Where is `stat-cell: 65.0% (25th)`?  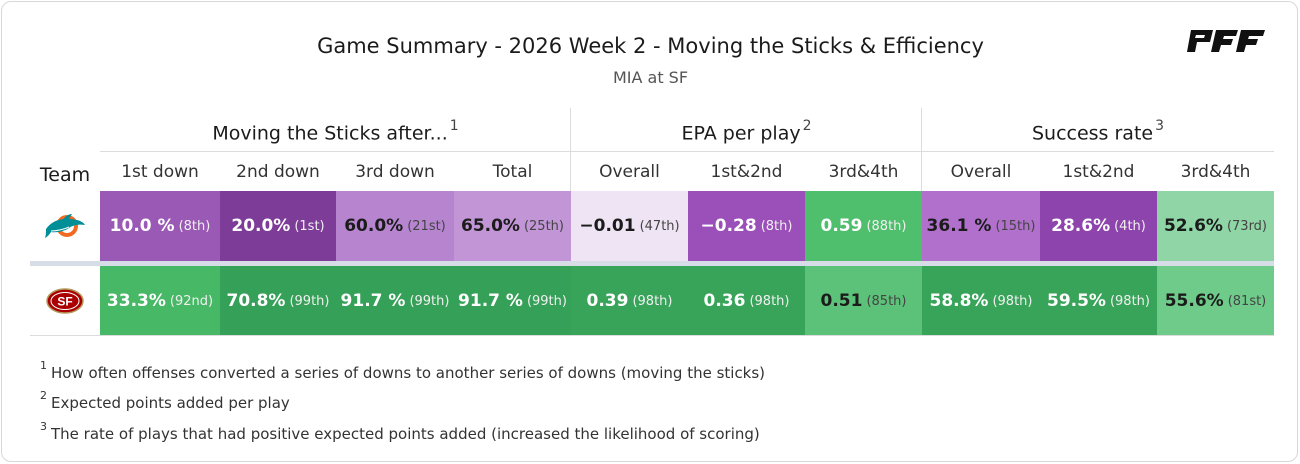 stat-cell: 65.0% (25th) is located at coordinates (512, 226).